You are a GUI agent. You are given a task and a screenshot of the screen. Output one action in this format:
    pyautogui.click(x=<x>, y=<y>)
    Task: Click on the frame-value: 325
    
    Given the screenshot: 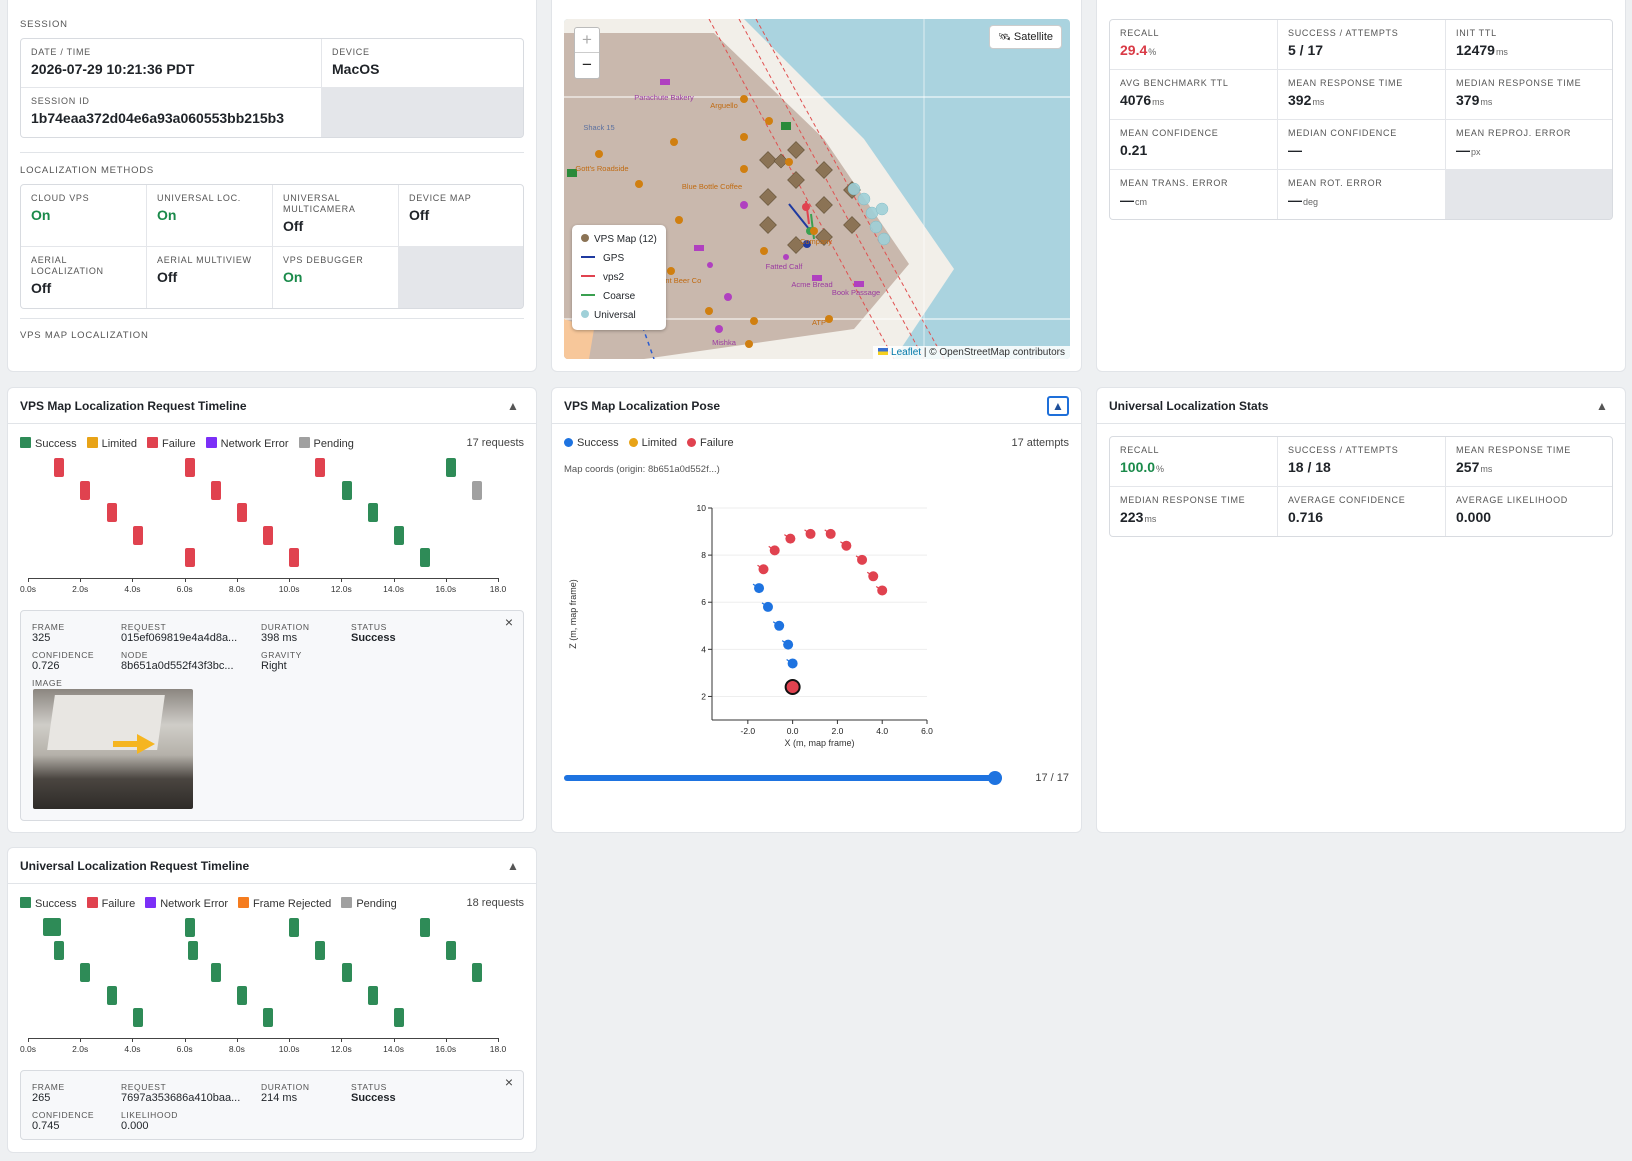 What is the action you would take?
    pyautogui.click(x=41, y=638)
    